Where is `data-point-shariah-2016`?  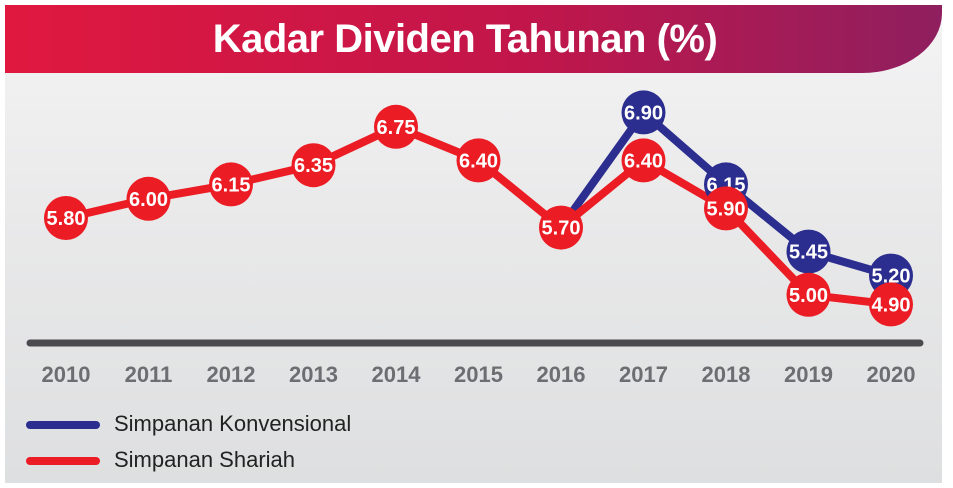
data-point-shariah-2016 is located at coordinates (561, 227).